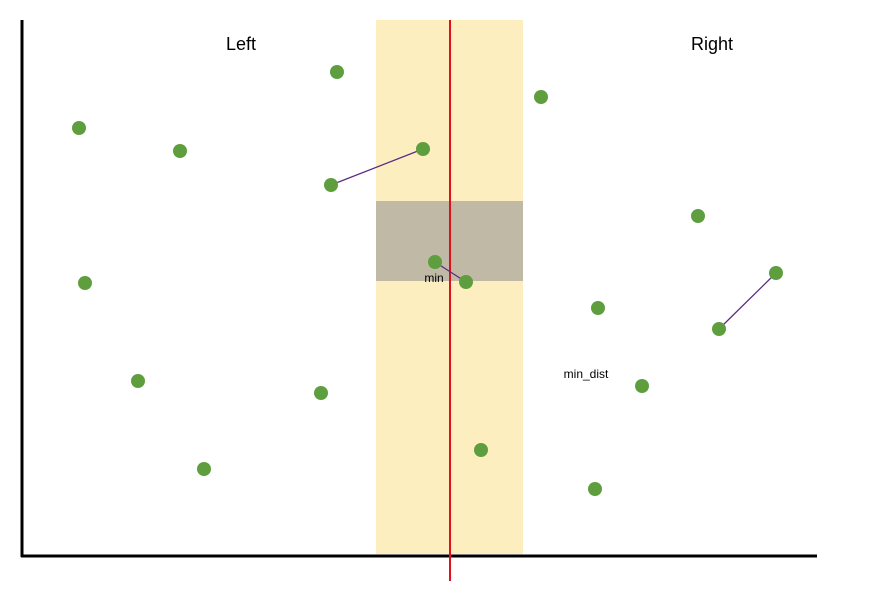 The image size is (882, 595). I want to click on min-label: min, so click(433, 278).